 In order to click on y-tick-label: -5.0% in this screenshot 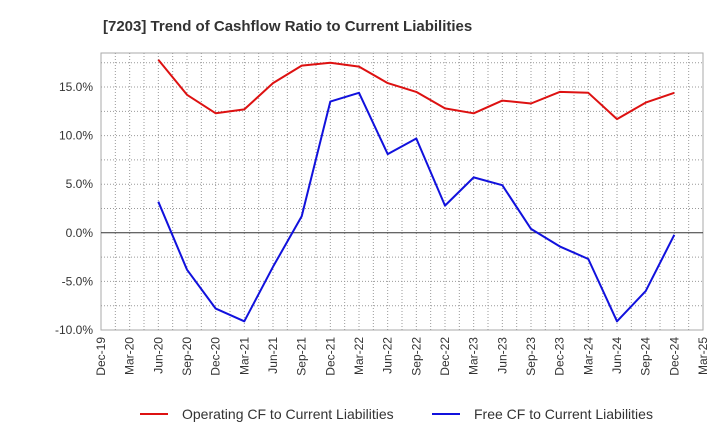, I will do `click(78, 281)`.